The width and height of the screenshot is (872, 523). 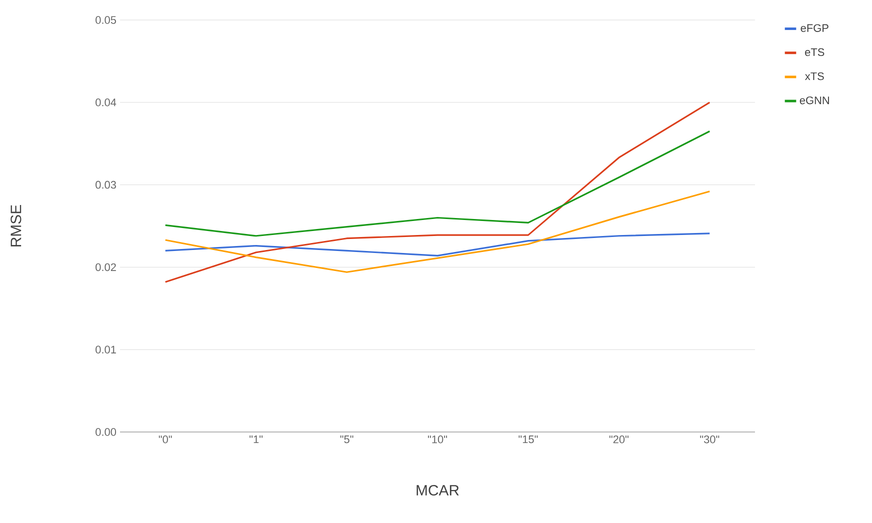 What do you see at coordinates (814, 52) in the screenshot?
I see `legend-label: eTS` at bounding box center [814, 52].